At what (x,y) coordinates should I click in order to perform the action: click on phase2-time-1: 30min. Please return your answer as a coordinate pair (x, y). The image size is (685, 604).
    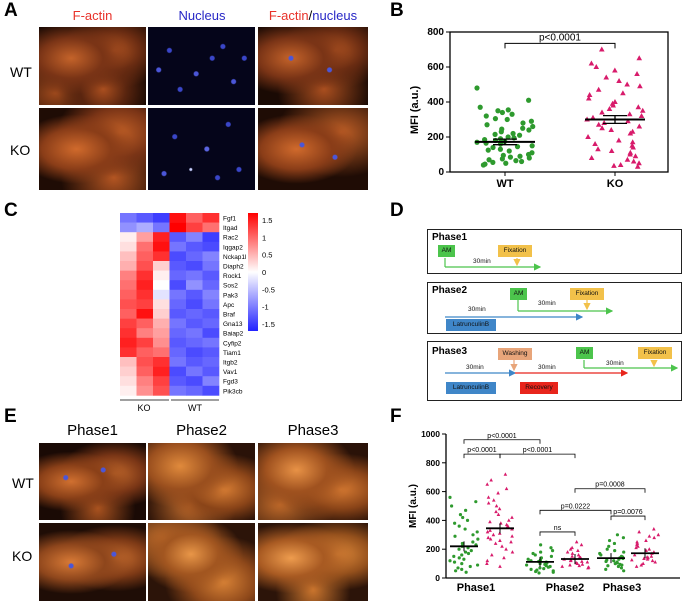
    Looking at the image, I should click on (477, 309).